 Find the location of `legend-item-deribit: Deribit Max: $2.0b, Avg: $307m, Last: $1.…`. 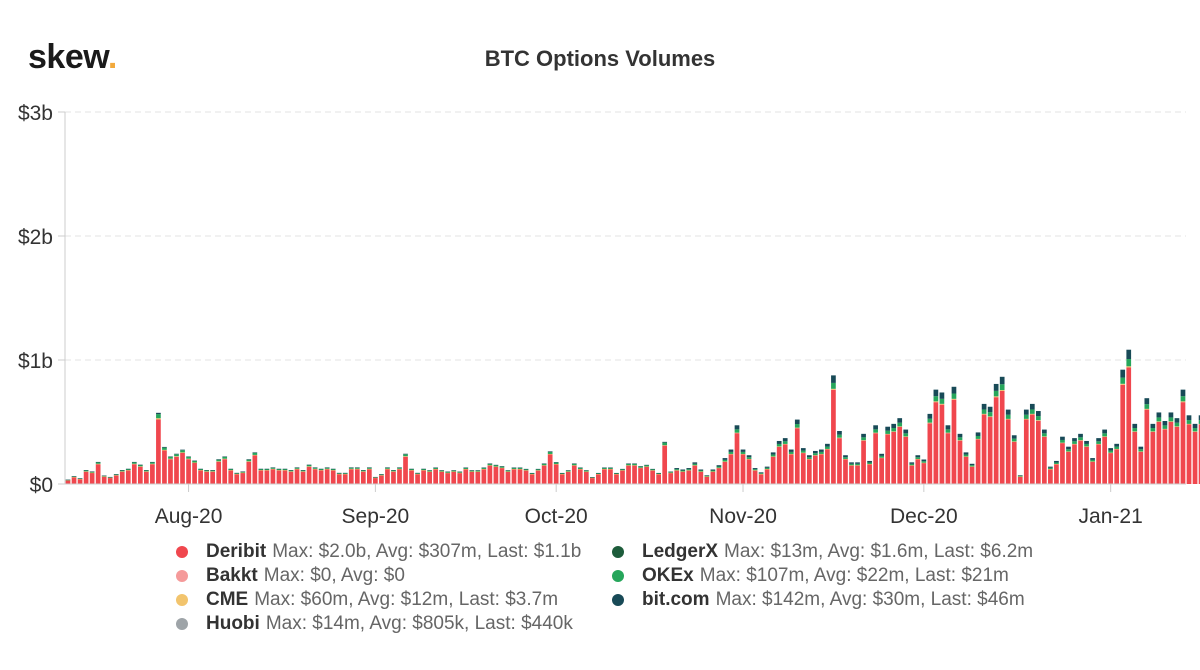

legend-item-deribit: Deribit Max: $2.0b, Avg: $307m, Last: $1.… is located at coordinates (378, 552).